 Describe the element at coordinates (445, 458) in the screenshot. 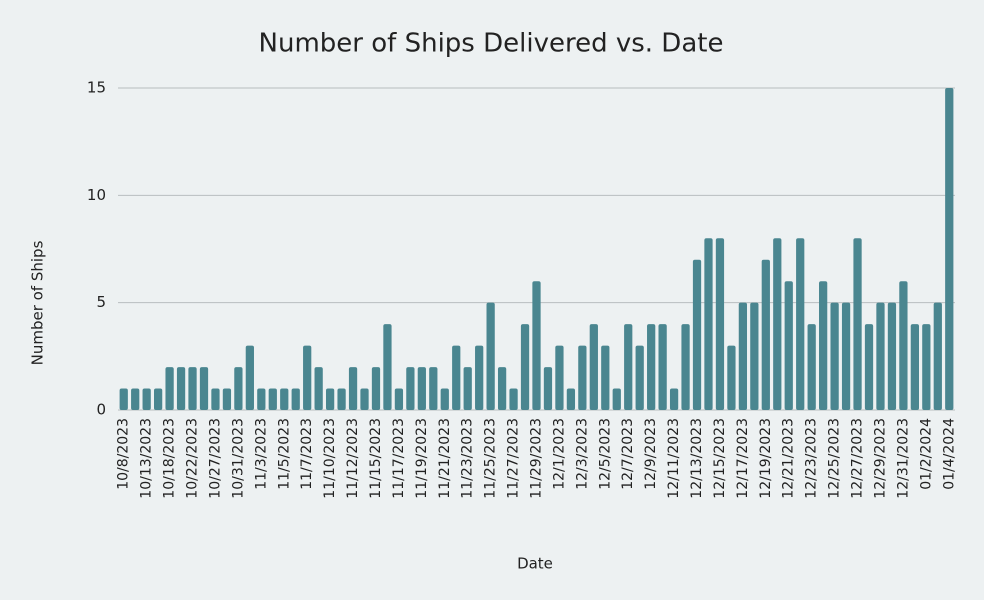

I see `x-tick-label: 11/21/2023` at that location.